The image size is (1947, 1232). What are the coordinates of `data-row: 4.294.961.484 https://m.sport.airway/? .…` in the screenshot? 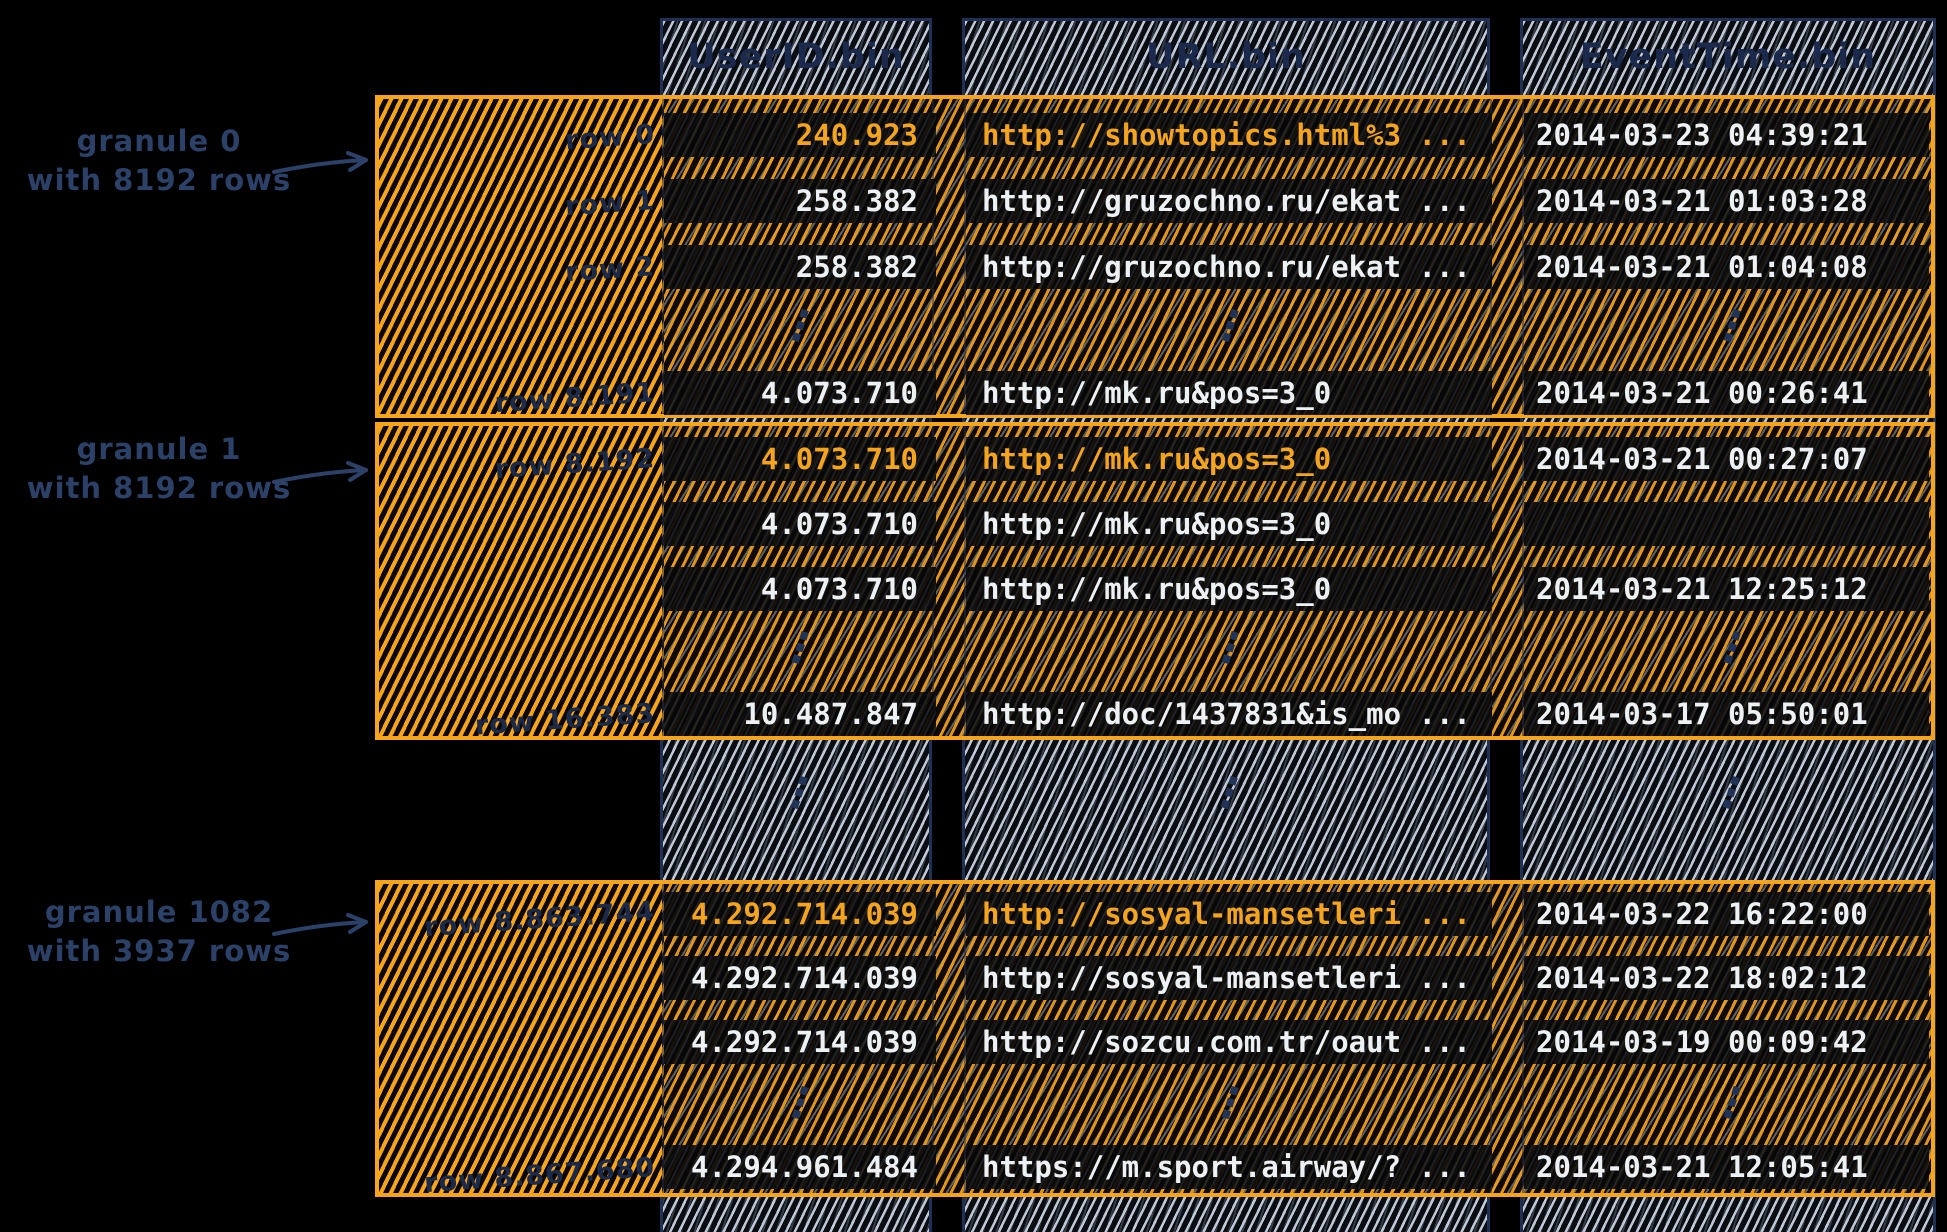 It's located at (1155, 1167).